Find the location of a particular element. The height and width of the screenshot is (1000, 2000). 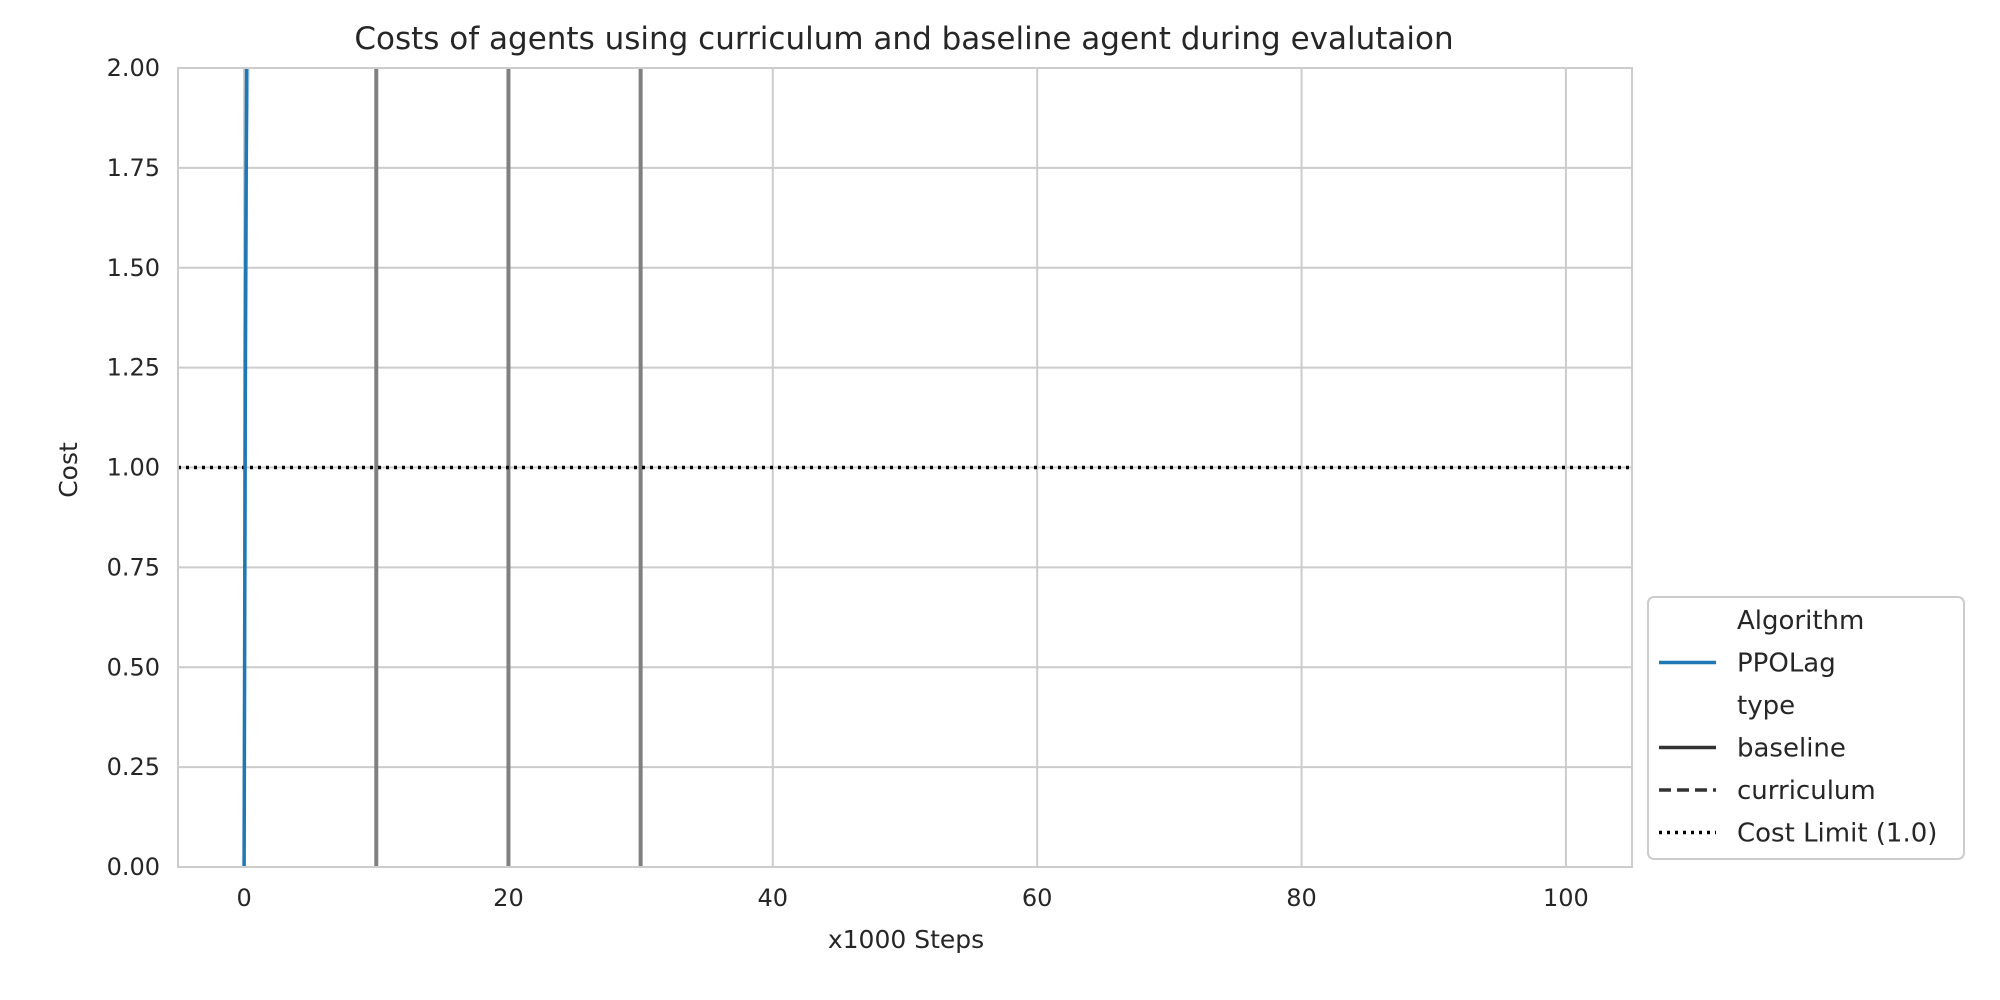

x-tick-label: 60 is located at coordinates (1037, 898).